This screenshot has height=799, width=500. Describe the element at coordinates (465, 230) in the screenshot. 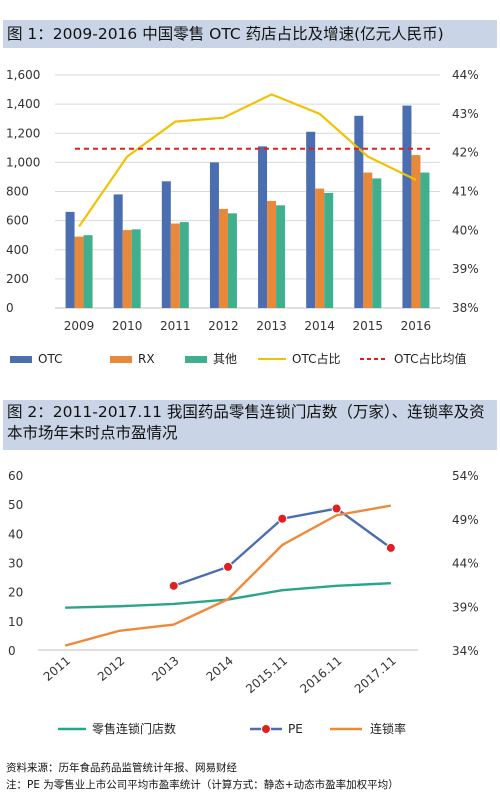

I see `y2-tick-label: 40%` at that location.